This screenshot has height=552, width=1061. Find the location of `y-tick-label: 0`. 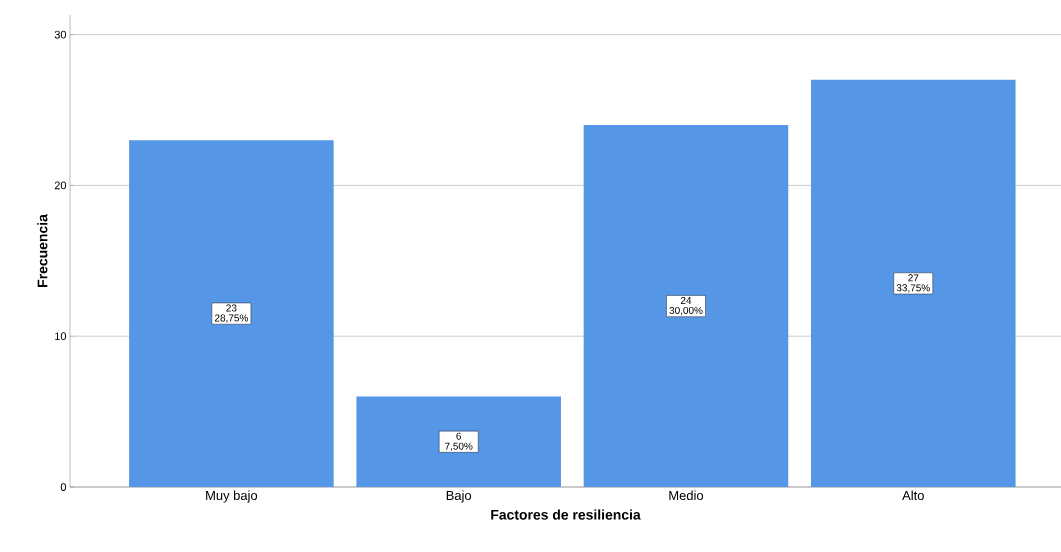

y-tick-label: 0 is located at coordinates (63, 487).